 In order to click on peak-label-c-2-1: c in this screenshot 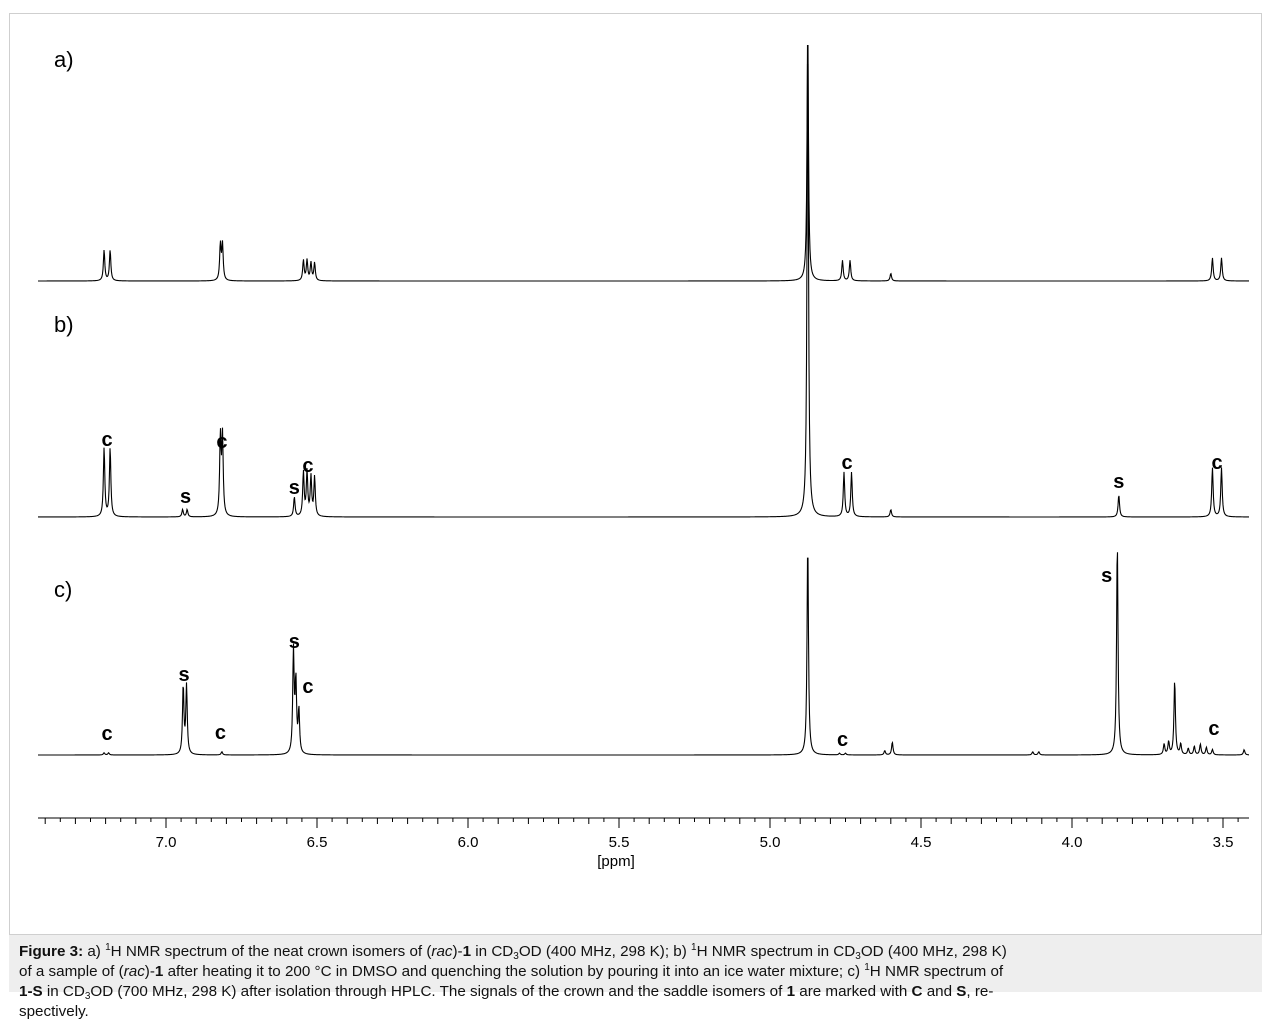, I will do `click(107, 440)`.